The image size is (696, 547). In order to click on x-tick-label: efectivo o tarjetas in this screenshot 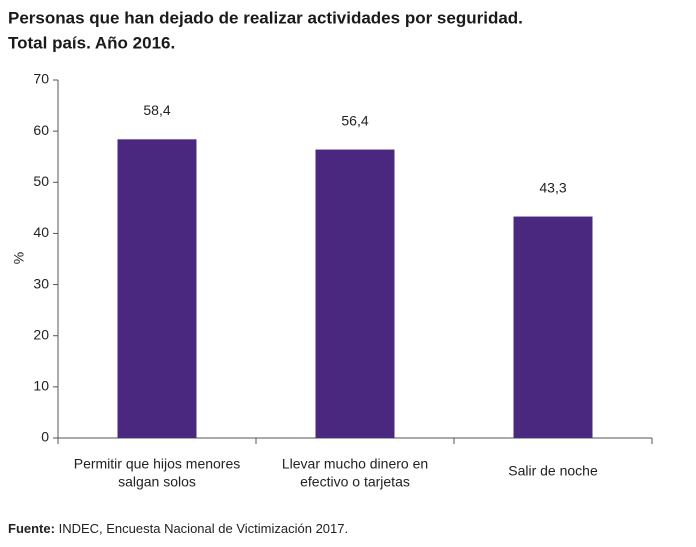, I will do `click(355, 482)`.